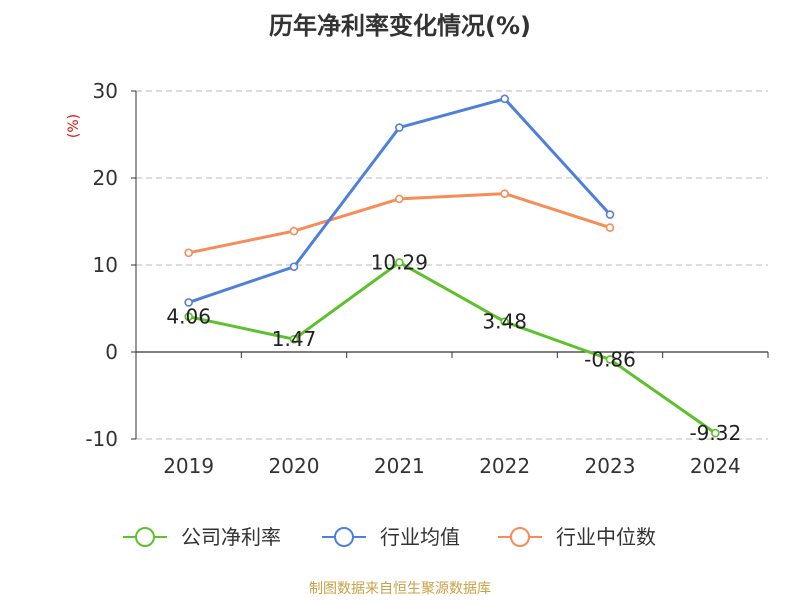 The image size is (800, 600). I want to click on x-tick-label: 2022, so click(504, 466).